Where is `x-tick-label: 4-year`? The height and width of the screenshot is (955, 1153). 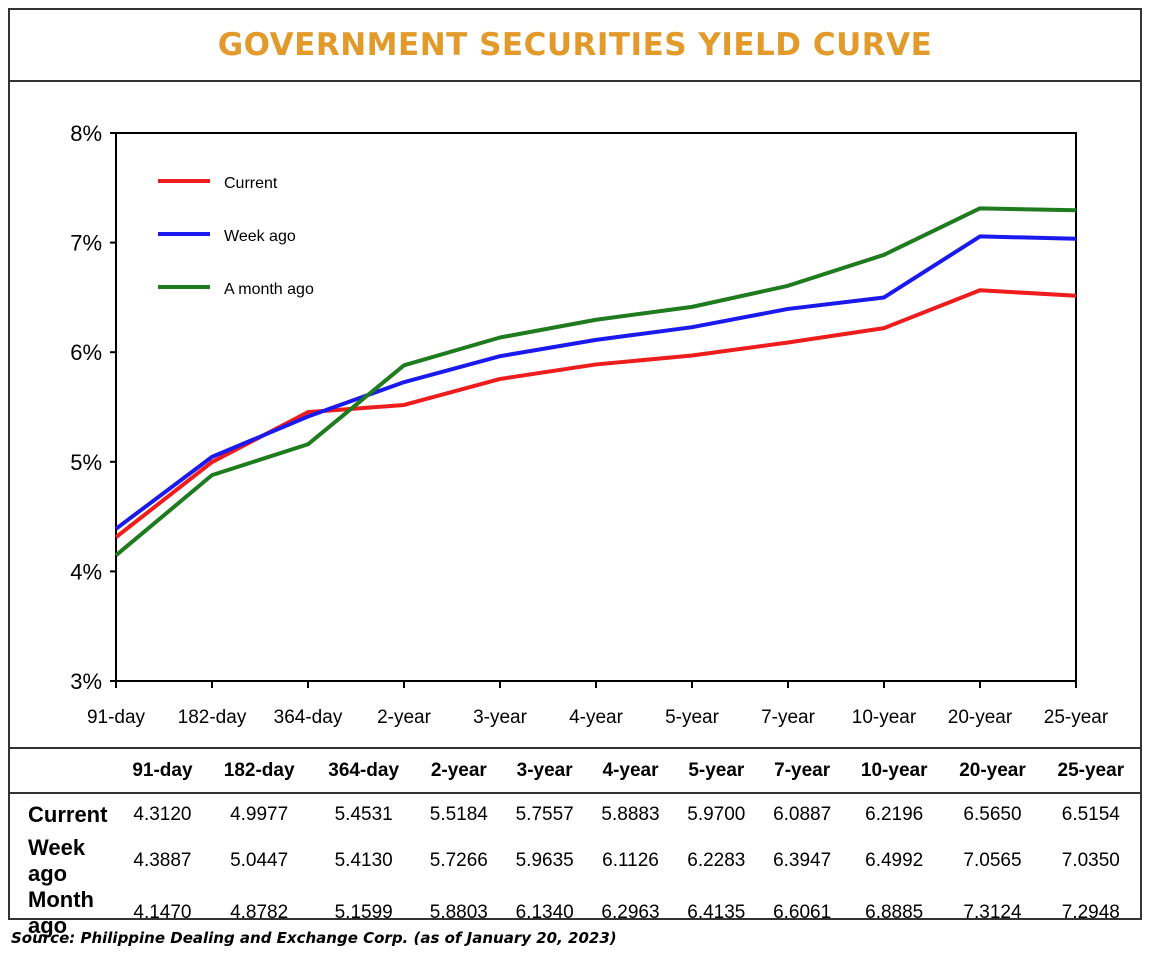
x-tick-label: 4-year is located at coordinates (596, 717).